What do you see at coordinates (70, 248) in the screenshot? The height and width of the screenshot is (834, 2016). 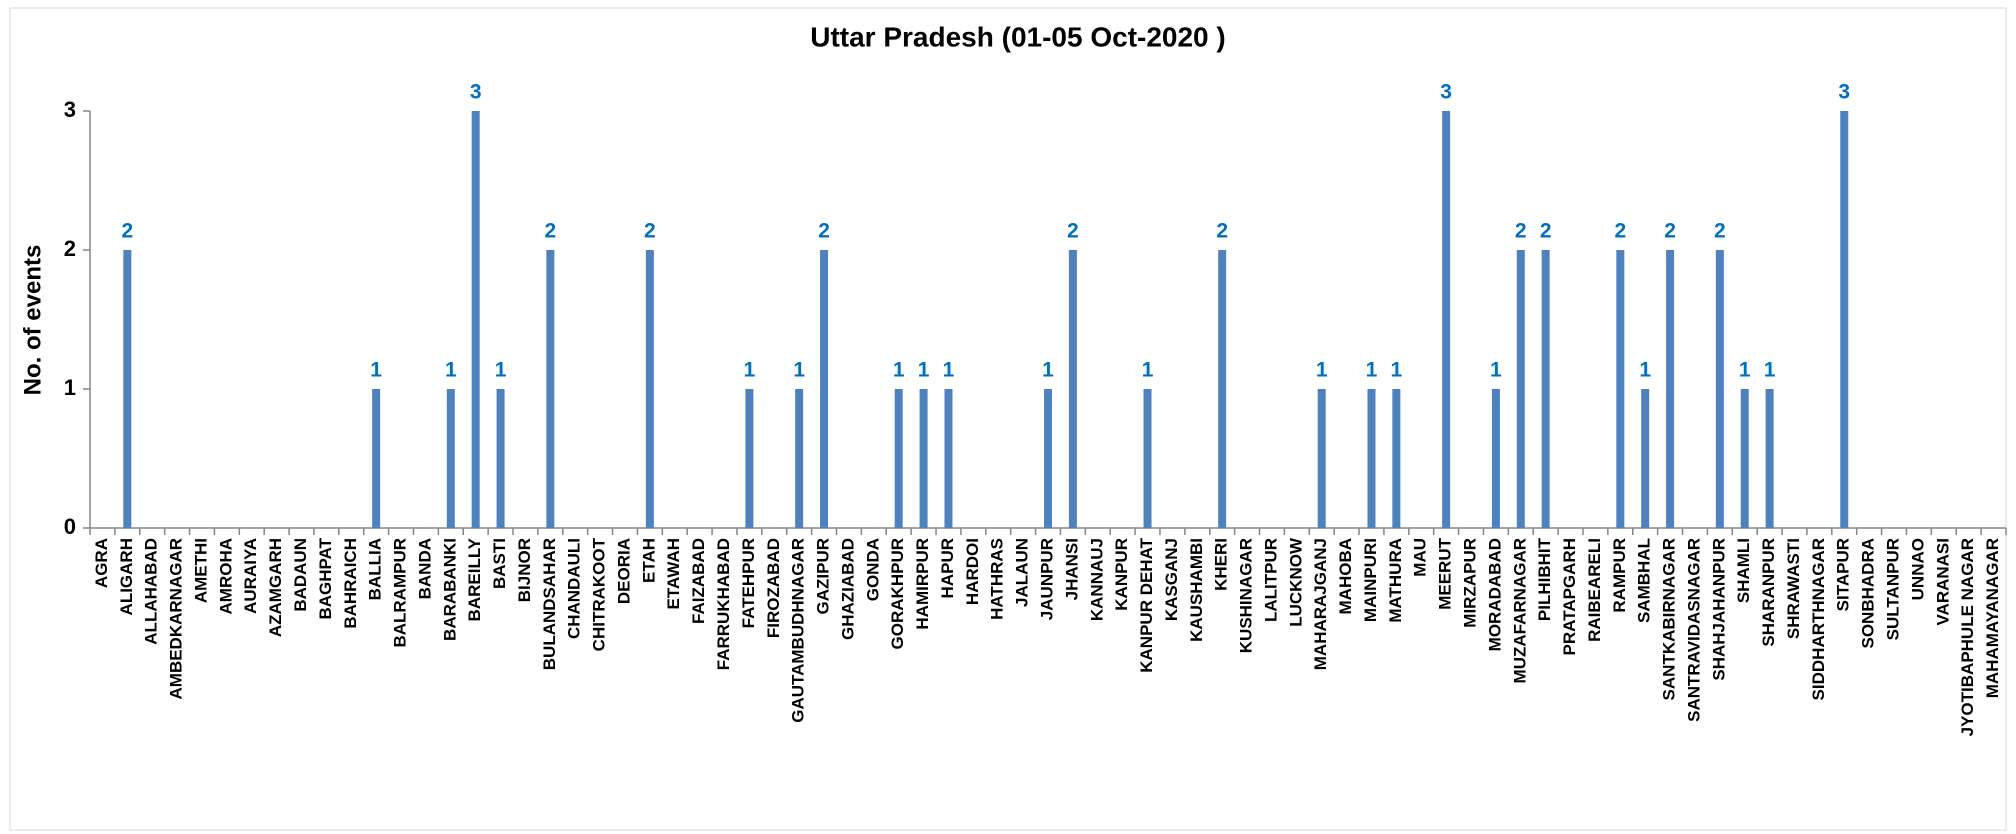 I see `y-tick-label: 2` at bounding box center [70, 248].